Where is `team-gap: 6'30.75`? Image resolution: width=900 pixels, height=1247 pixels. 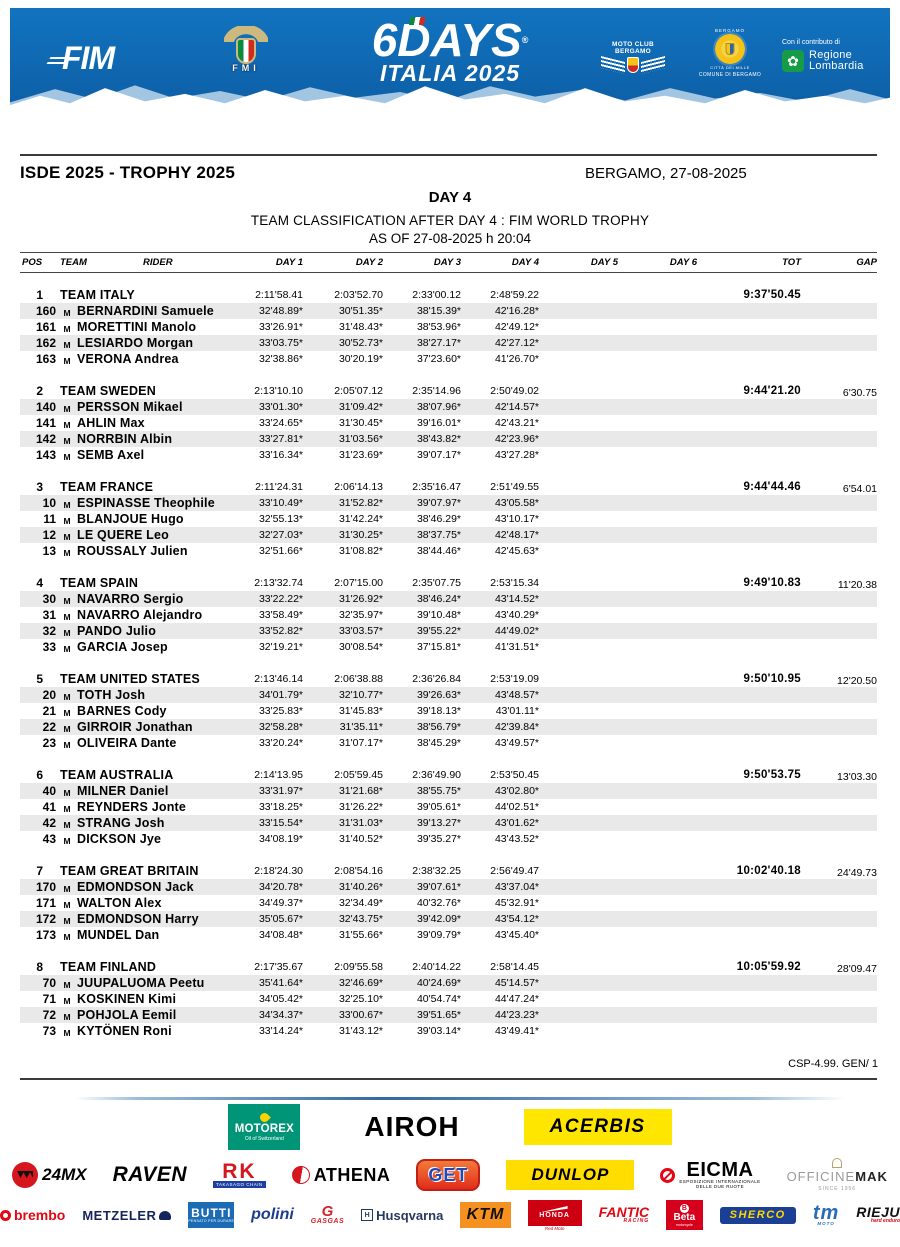
team-gap: 6'30.75 is located at coordinates (859, 392).